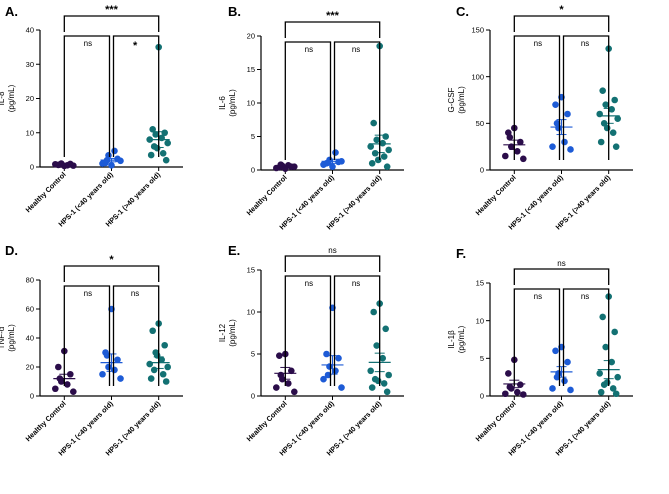 The height and width of the screenshot is (494, 669). I want to click on y-tick-label: 10, so click(480, 320).